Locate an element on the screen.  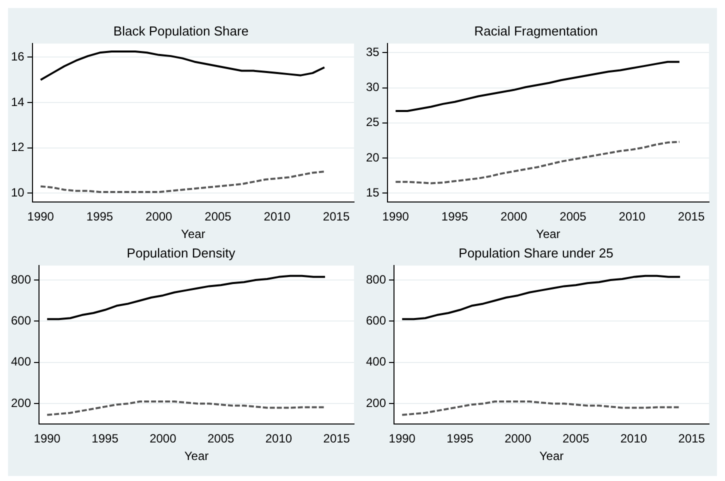
y-tick-label: 35 is located at coordinates (373, 52).